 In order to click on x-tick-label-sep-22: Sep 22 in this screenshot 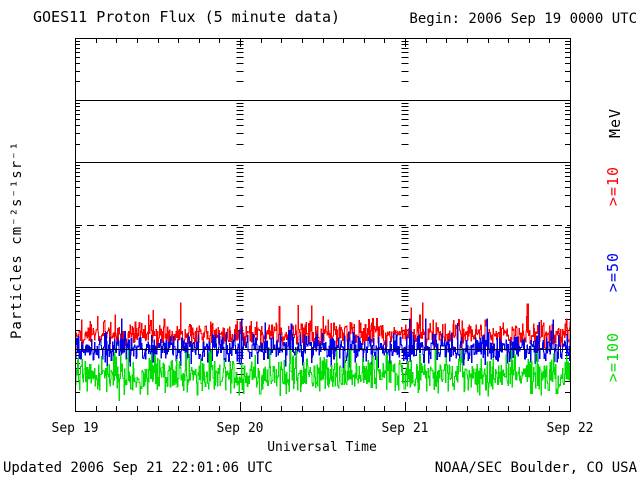, I will do `click(570, 428)`.